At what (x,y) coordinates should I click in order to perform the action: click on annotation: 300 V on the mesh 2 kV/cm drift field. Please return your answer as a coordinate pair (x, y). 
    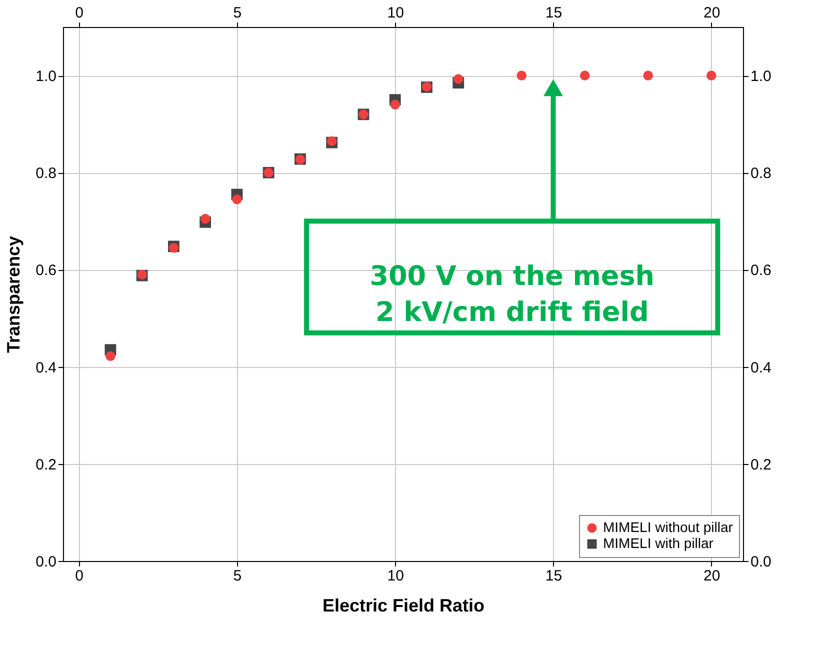
    Looking at the image, I should click on (512, 294).